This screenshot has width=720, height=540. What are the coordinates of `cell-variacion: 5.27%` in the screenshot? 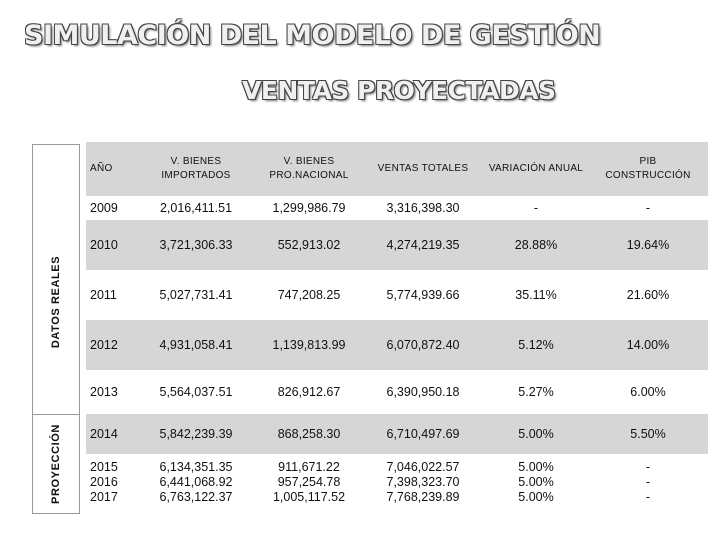 It's located at (536, 392).